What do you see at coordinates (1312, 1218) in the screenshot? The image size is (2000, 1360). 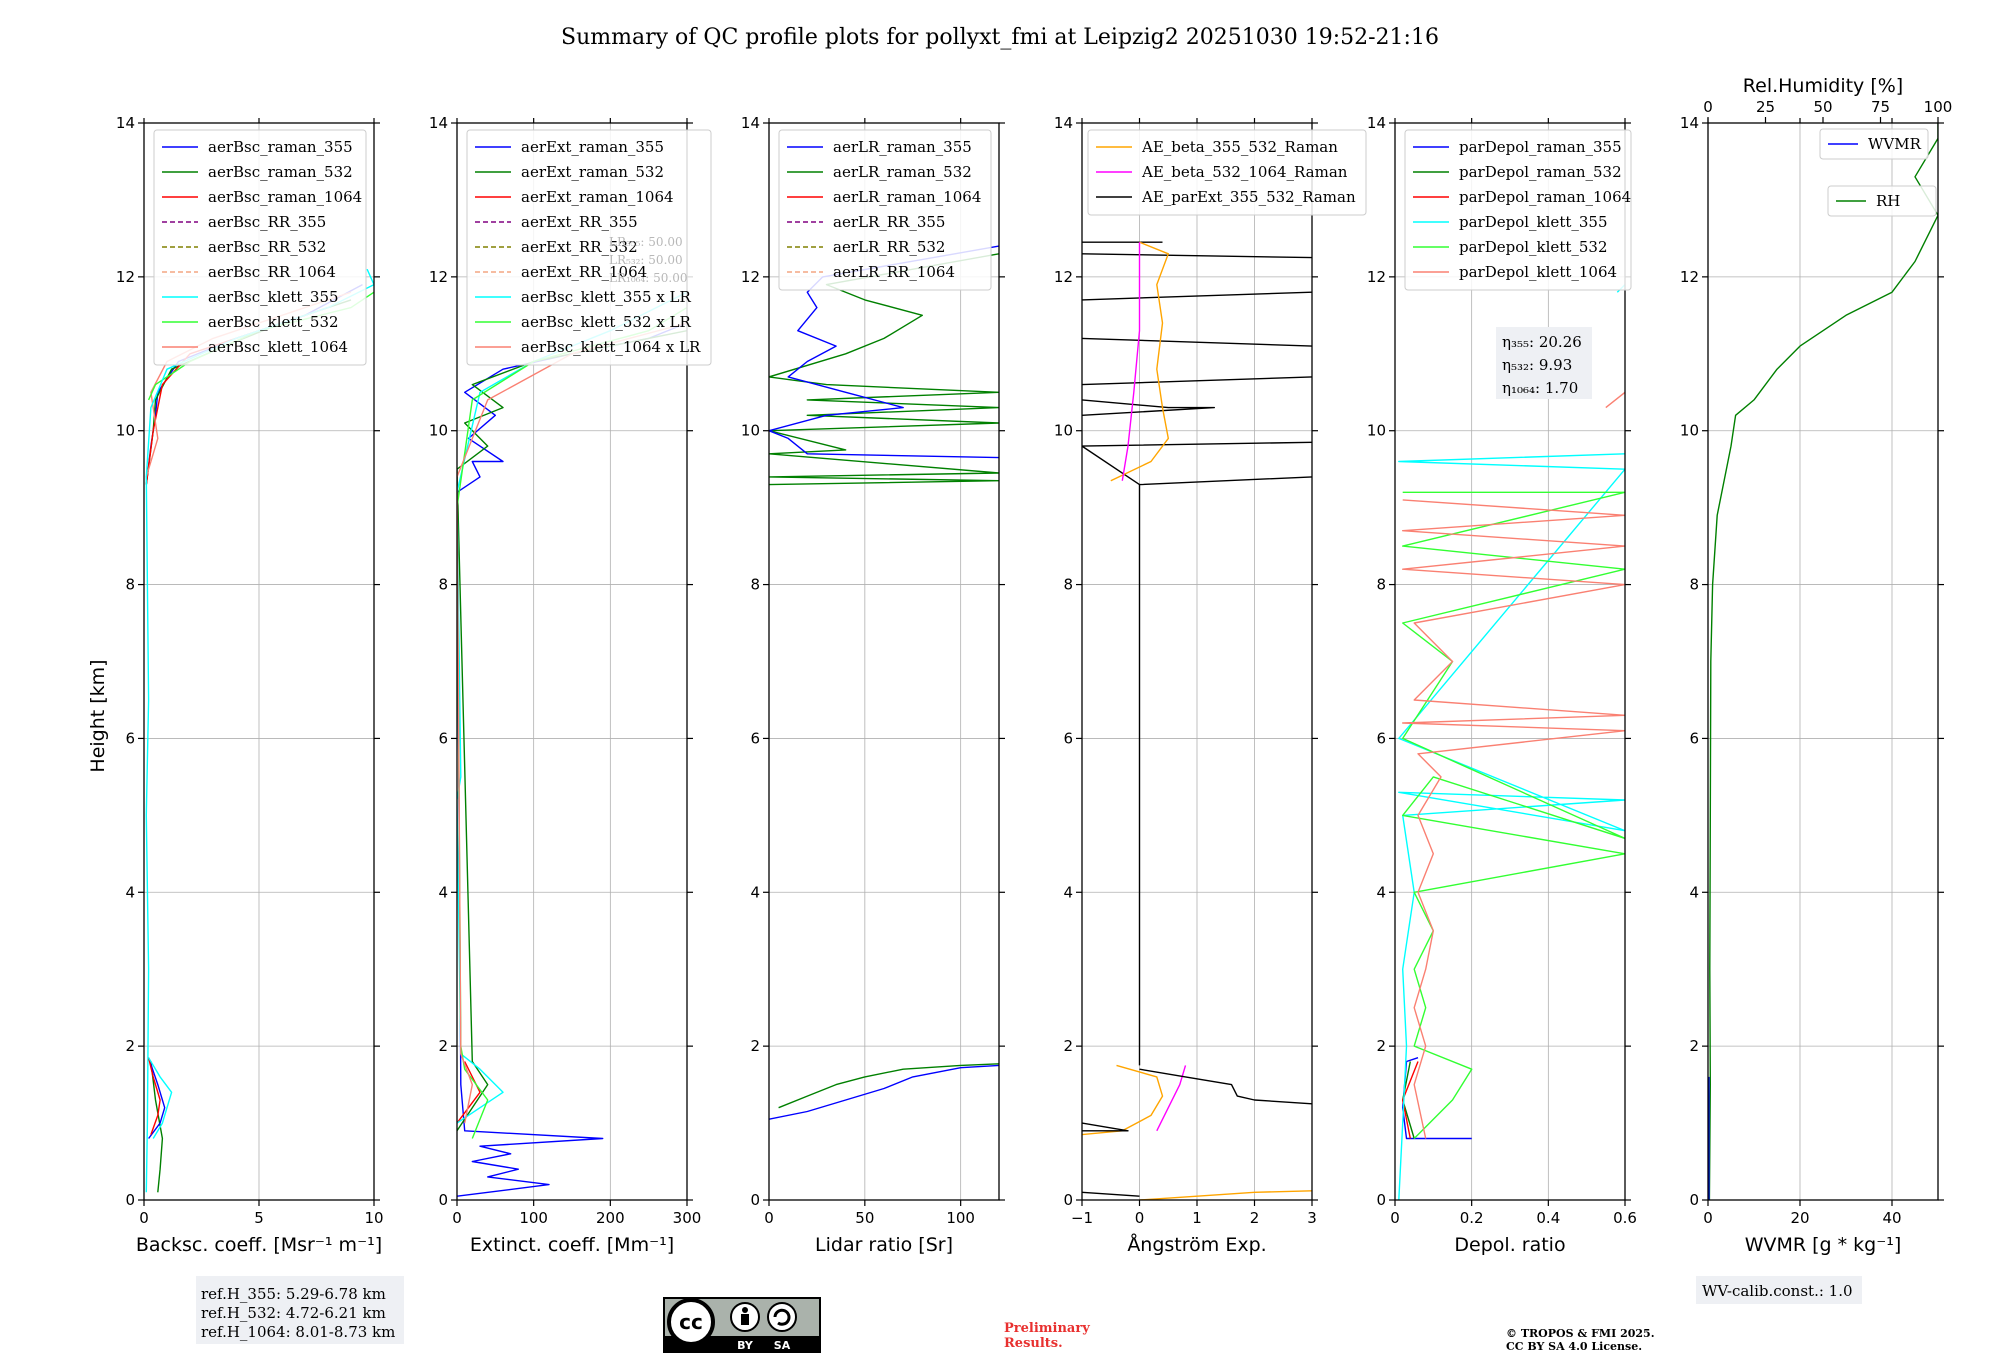 I see `x-tick-label: 3` at bounding box center [1312, 1218].